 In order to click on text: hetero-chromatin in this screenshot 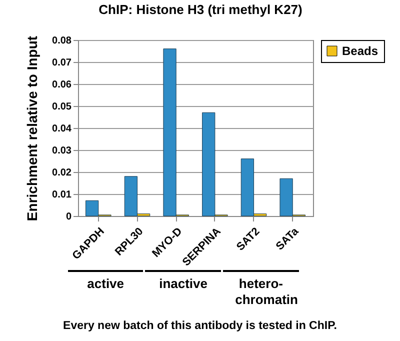, I will do `click(261, 289)`.